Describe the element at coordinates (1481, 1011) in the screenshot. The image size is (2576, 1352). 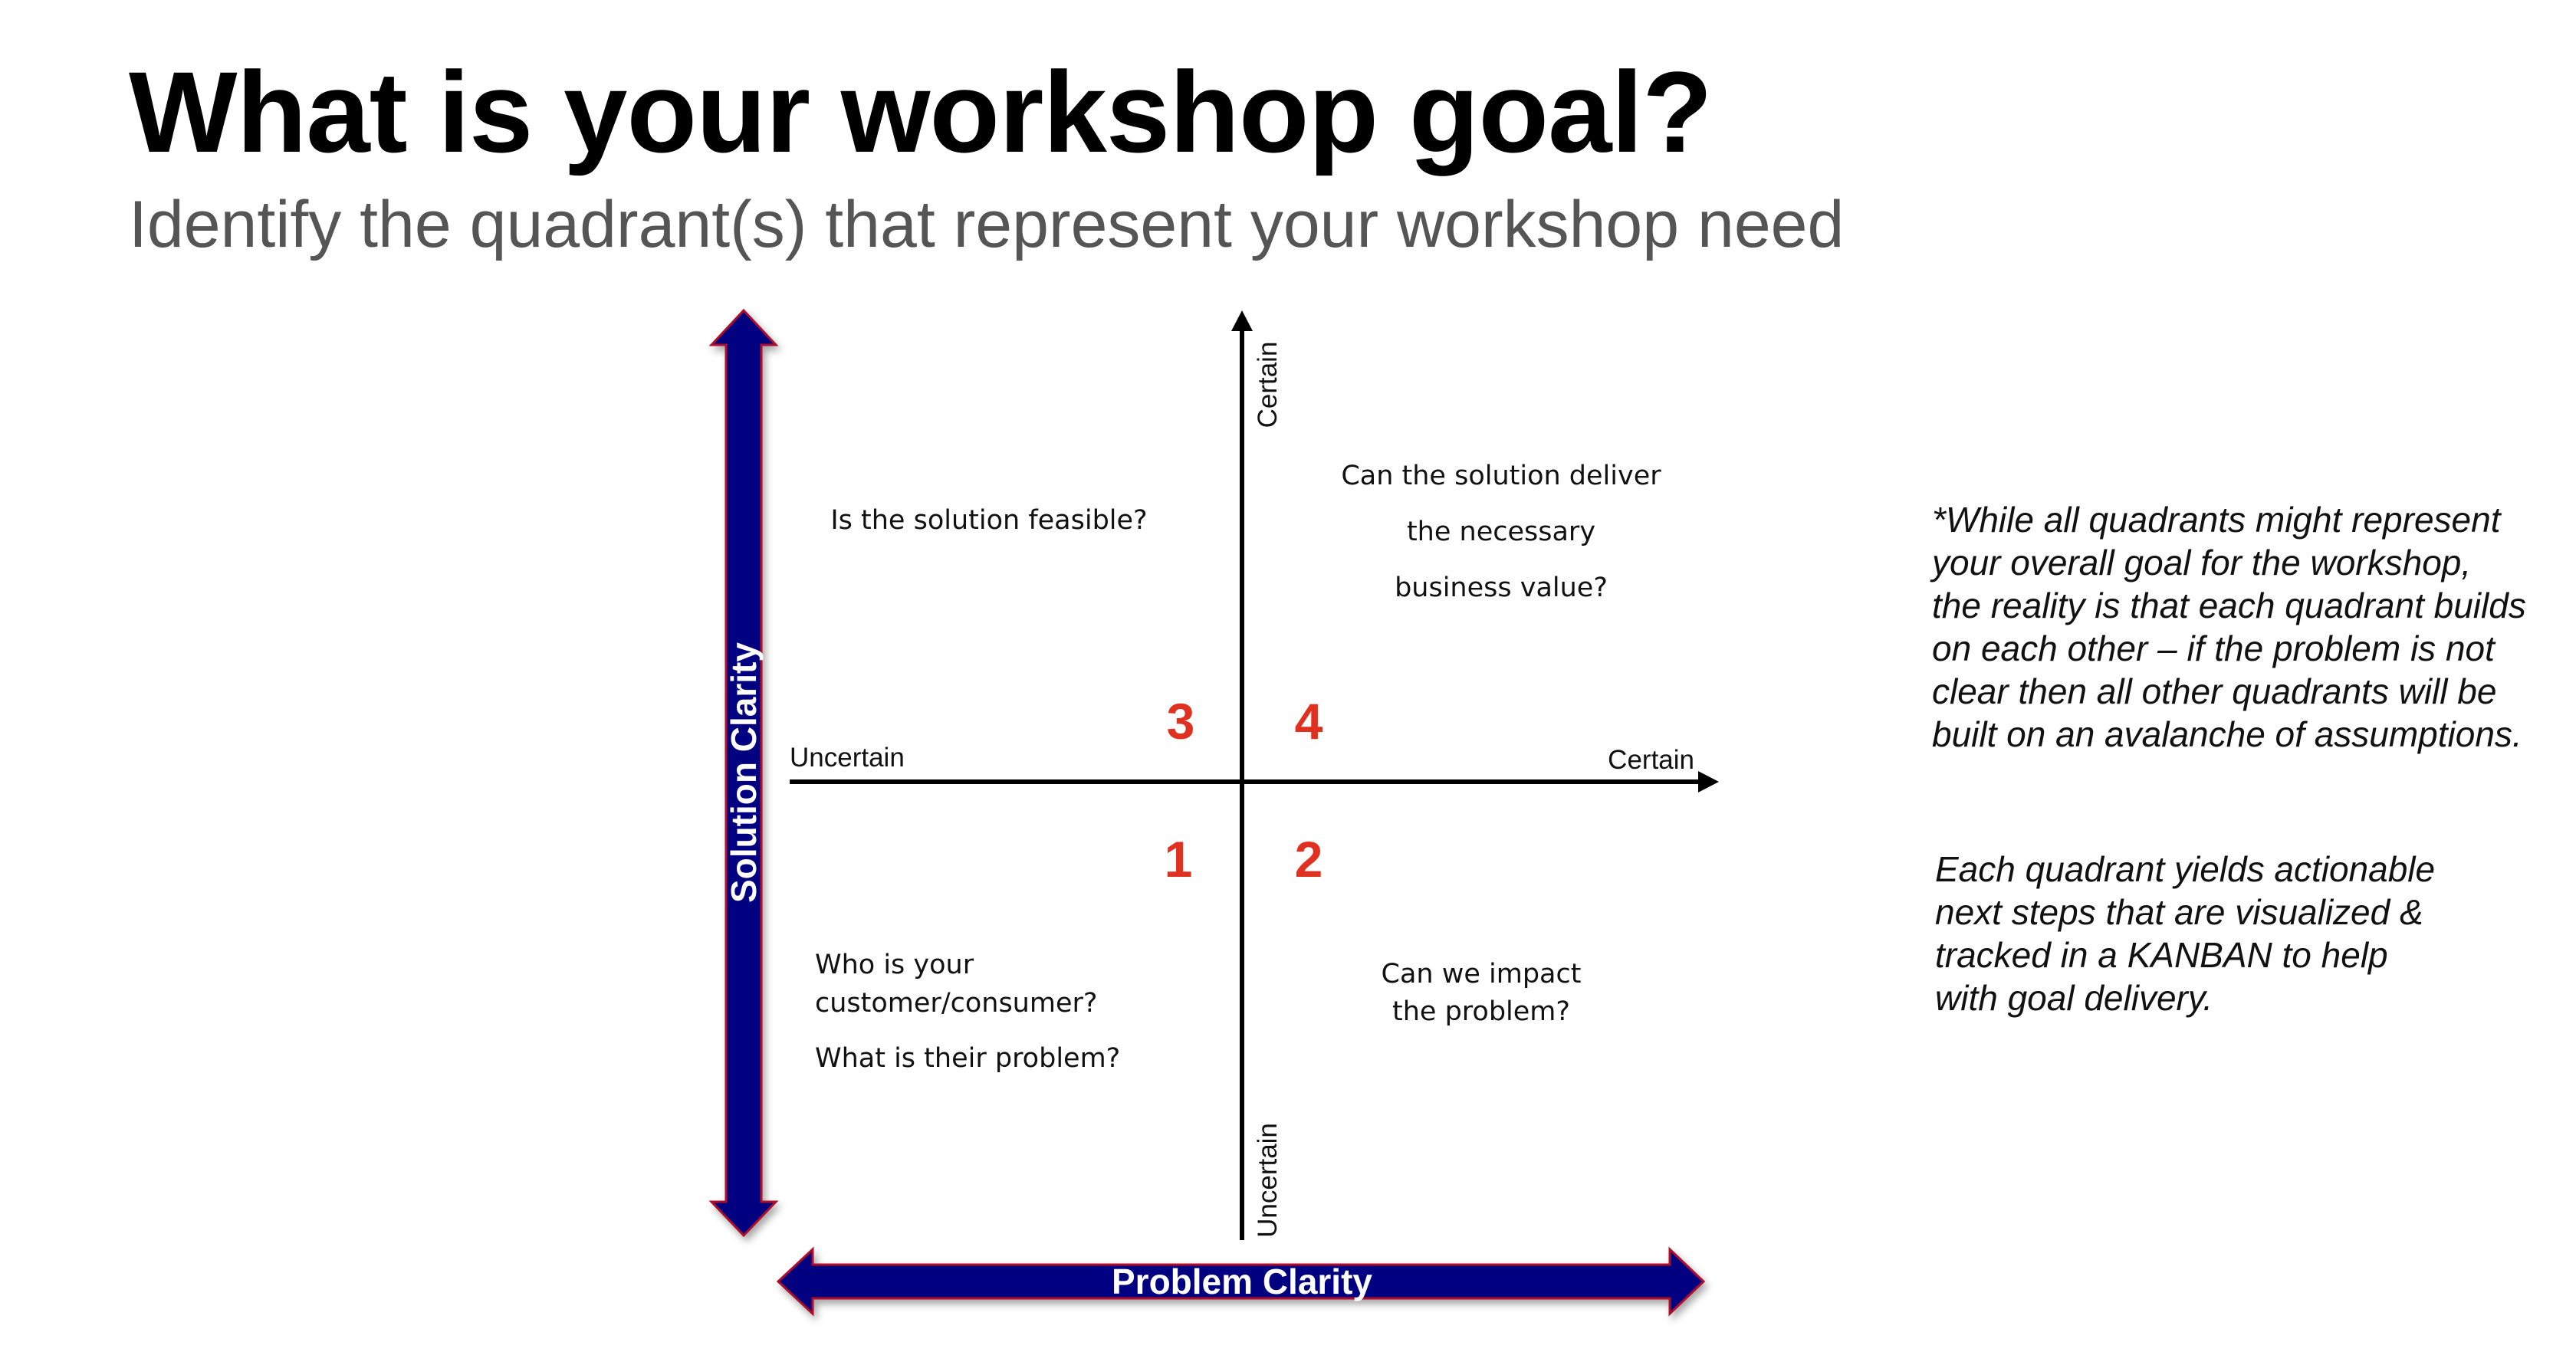
I see `quadrant-2-question-line-2: the problem?` at that location.